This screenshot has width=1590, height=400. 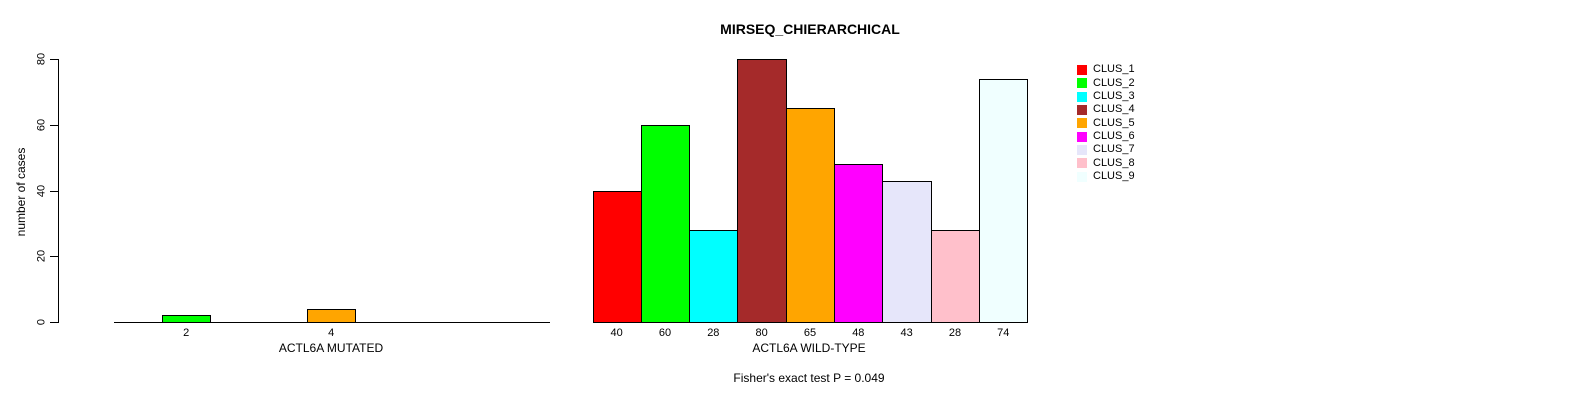 What do you see at coordinates (41, 322) in the screenshot?
I see `y-axis-tick-label: 0` at bounding box center [41, 322].